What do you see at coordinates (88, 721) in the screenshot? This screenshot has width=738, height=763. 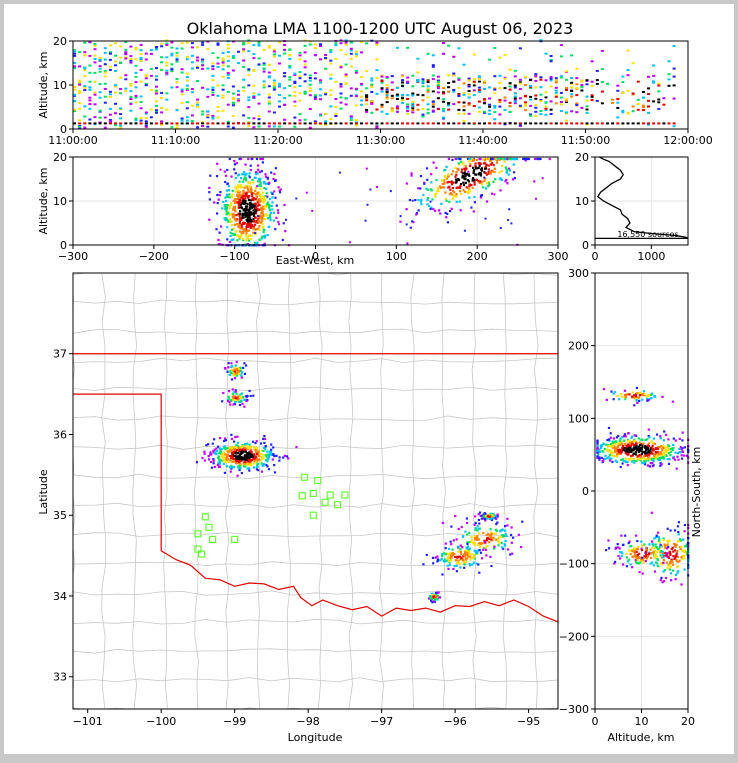 I see `longitude-tick-label: −101` at bounding box center [88, 721].